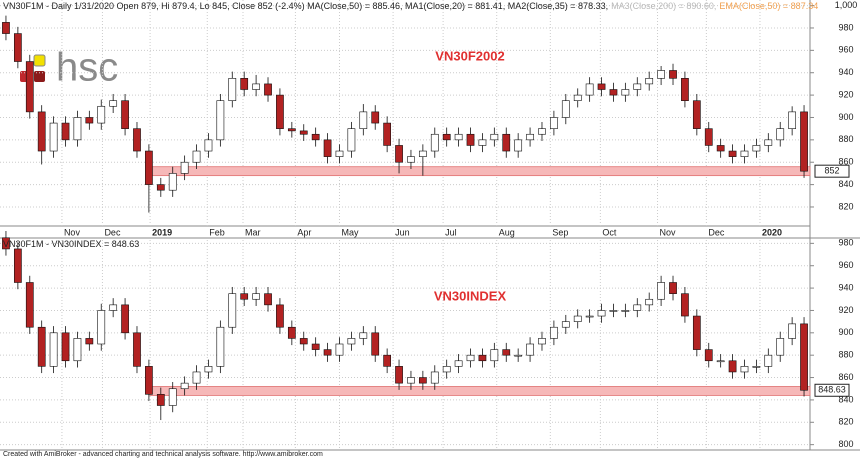  I want to click on title-extra: EMA(Close,50) = 887.34, so click(768, 6).